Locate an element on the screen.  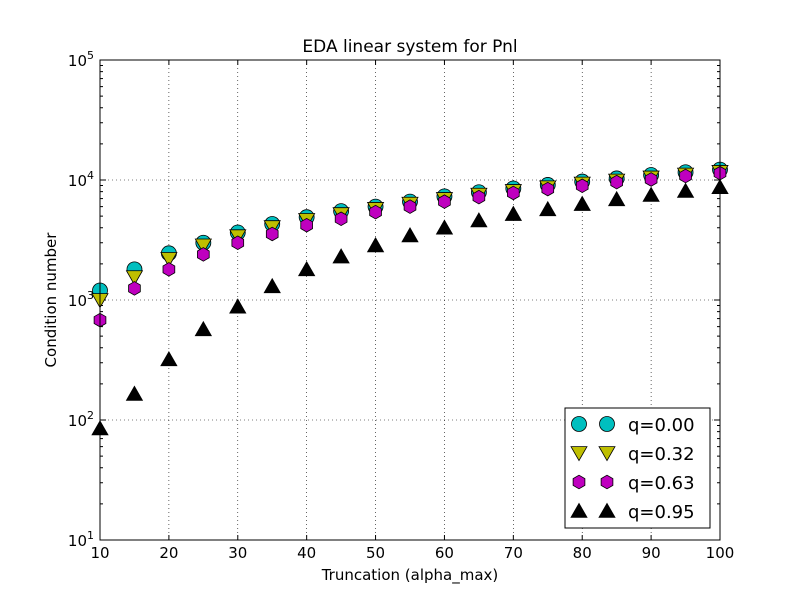
x-tick-label: 40 is located at coordinates (306, 553).